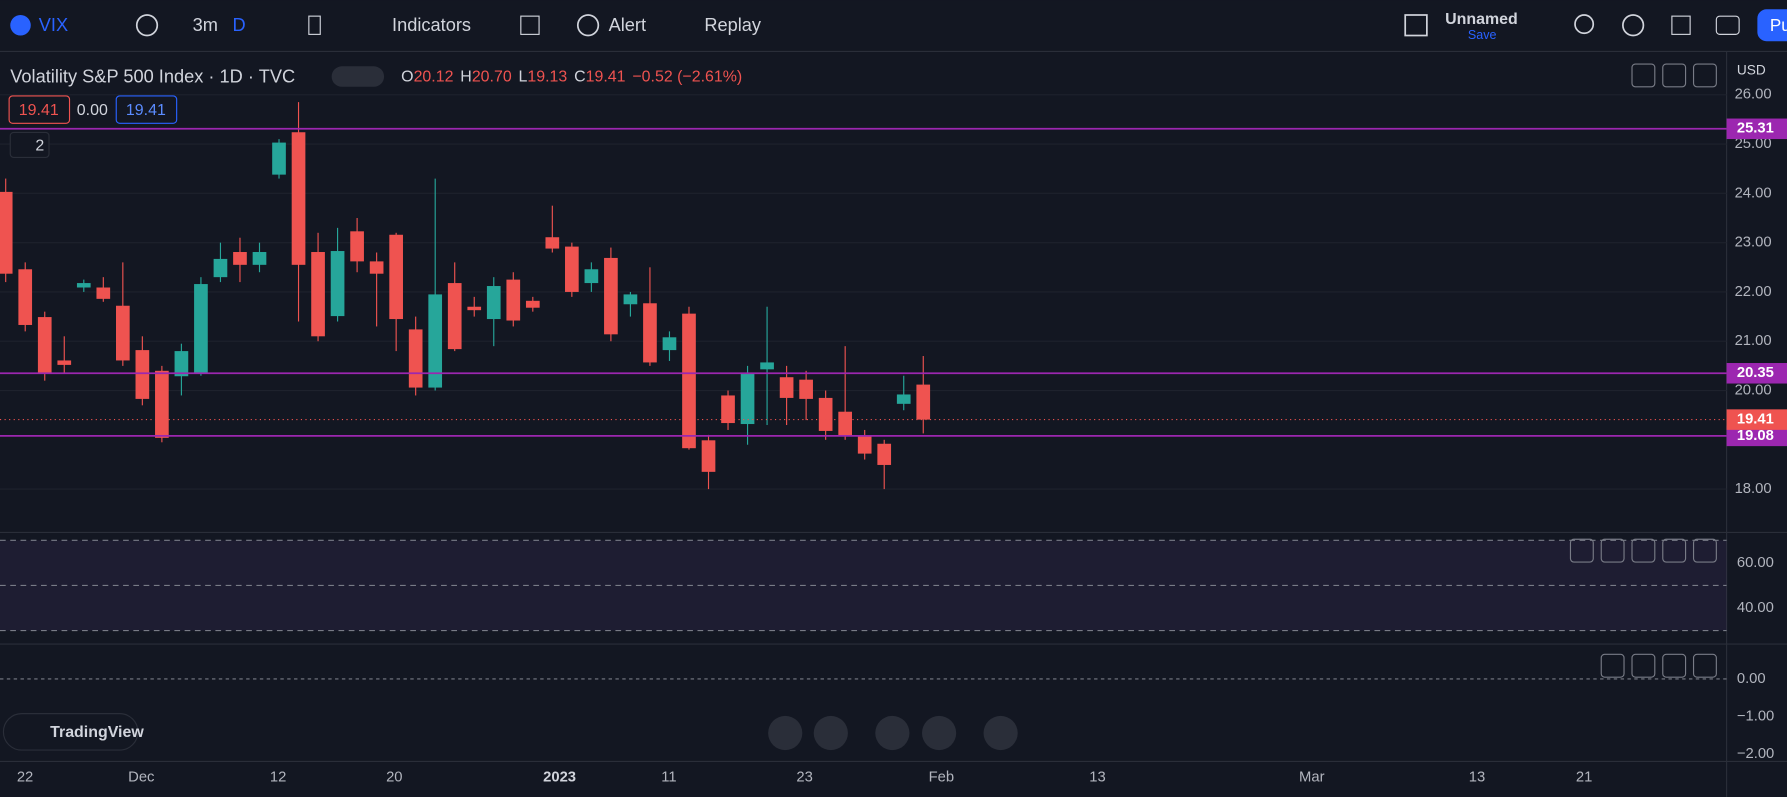  I want to click on ask: 19.41, so click(146, 110).